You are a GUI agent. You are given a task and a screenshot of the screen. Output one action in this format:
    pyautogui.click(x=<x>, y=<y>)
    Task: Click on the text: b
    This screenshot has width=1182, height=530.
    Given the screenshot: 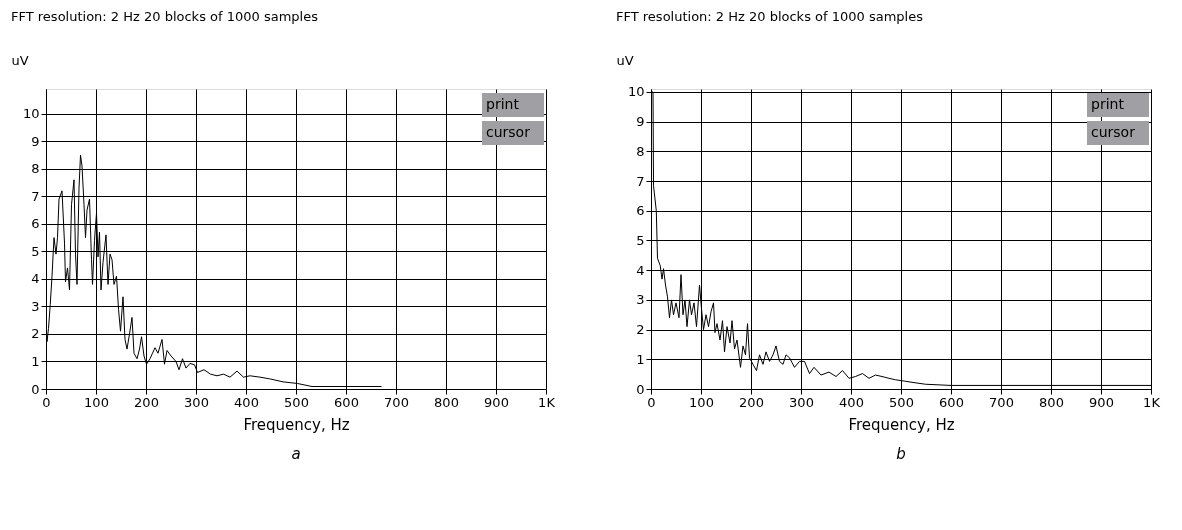 What is the action you would take?
    pyautogui.click(x=901, y=454)
    